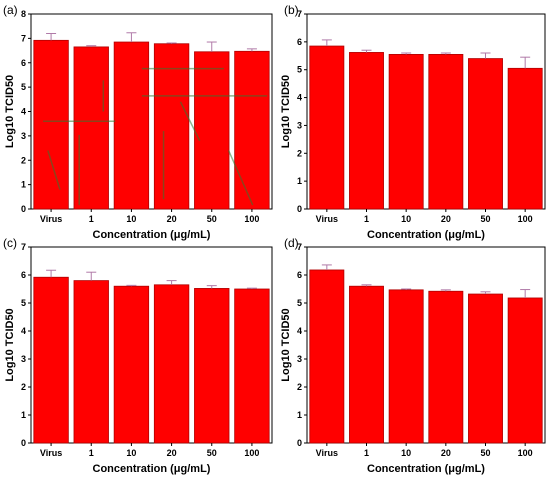 This screenshot has width=550, height=487. Describe the element at coordinates (291, 243) in the screenshot. I see `panel-label: (d)` at that location.